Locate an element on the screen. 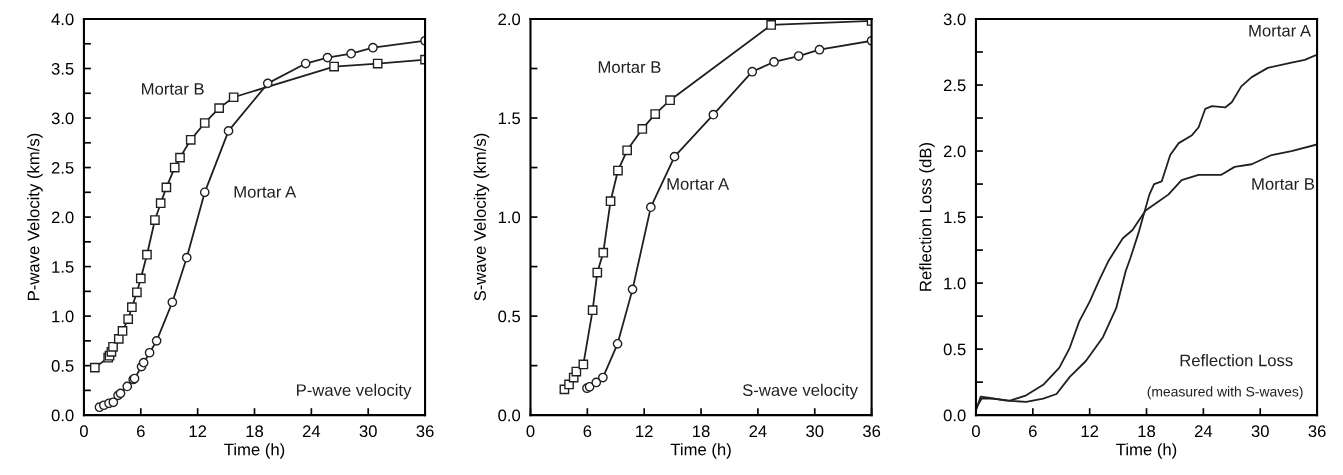 This screenshot has width=1343, height=475. y-axis-title: S-wave Velocity (km/s) is located at coordinates (481, 217).